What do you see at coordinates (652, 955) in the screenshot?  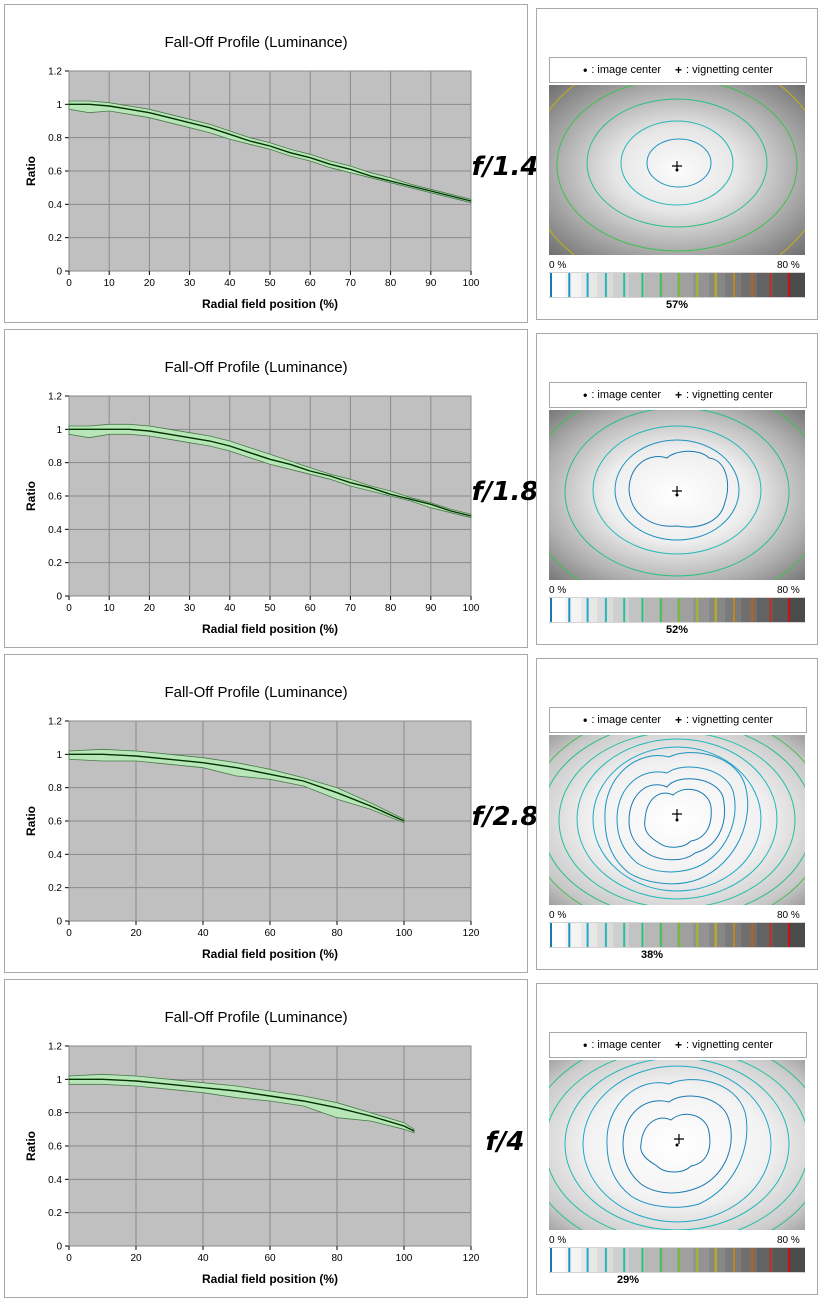 I see `vignetting-percentage: 38%` at bounding box center [652, 955].